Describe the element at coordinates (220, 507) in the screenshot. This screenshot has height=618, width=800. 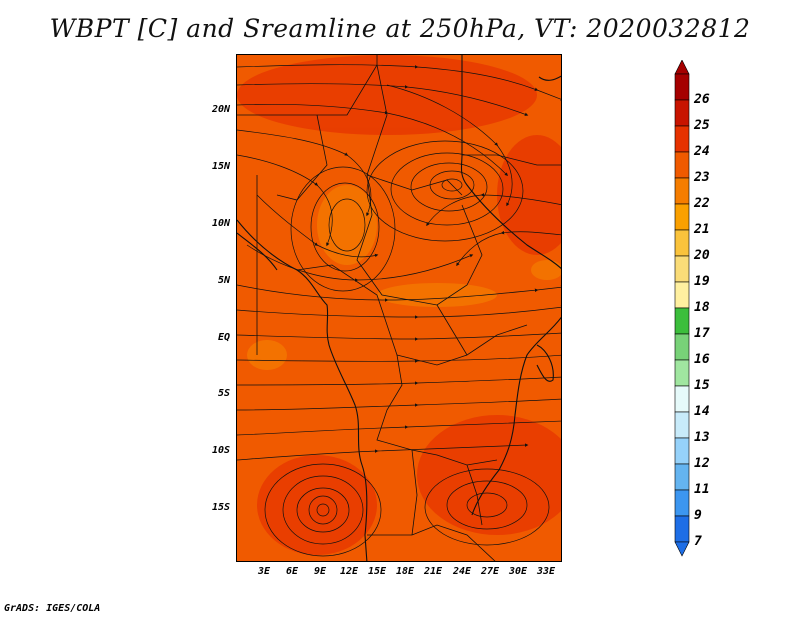
I see `lat-label-15s: 15S` at that location.